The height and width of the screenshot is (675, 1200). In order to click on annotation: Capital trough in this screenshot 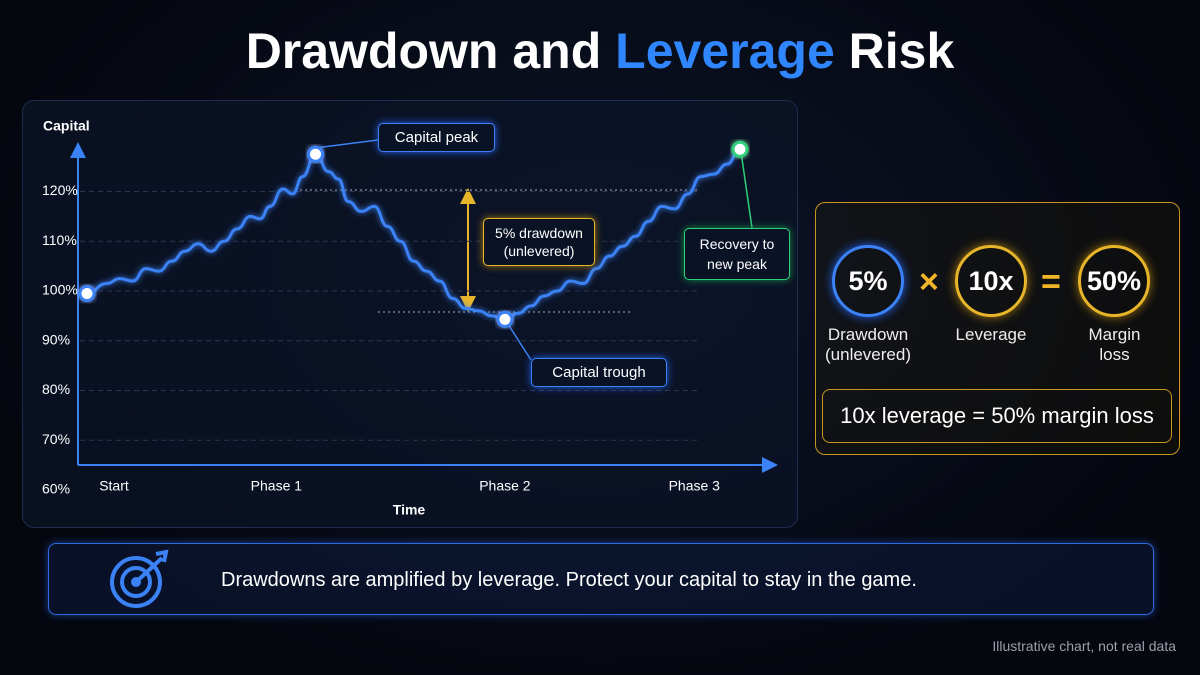, I will do `click(599, 372)`.